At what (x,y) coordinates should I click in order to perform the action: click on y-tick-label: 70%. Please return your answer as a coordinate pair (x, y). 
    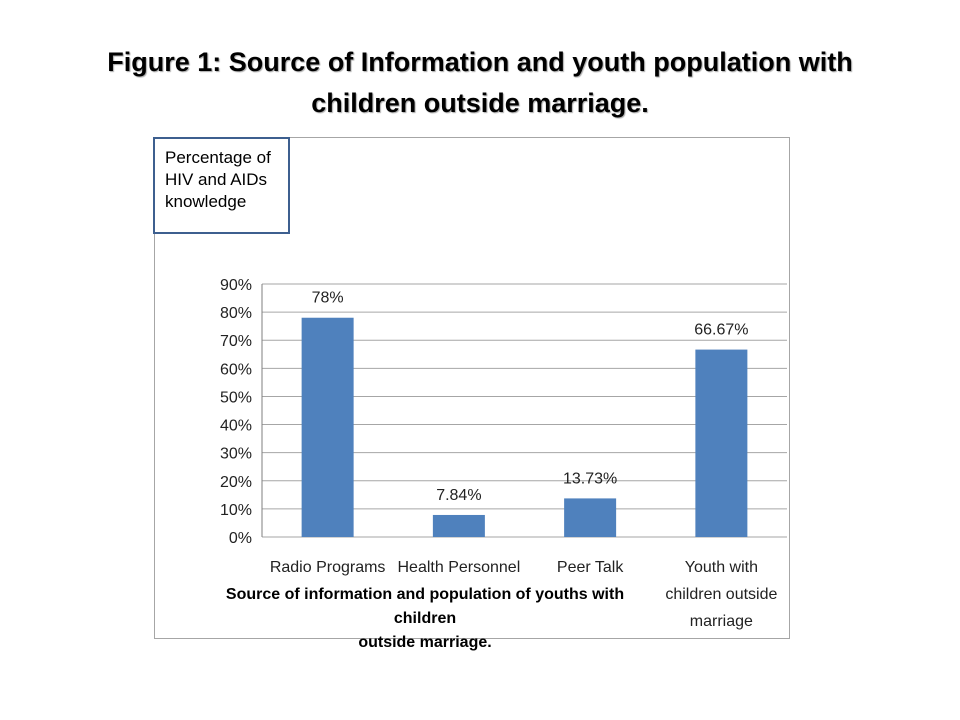
    Looking at the image, I should click on (236, 341).